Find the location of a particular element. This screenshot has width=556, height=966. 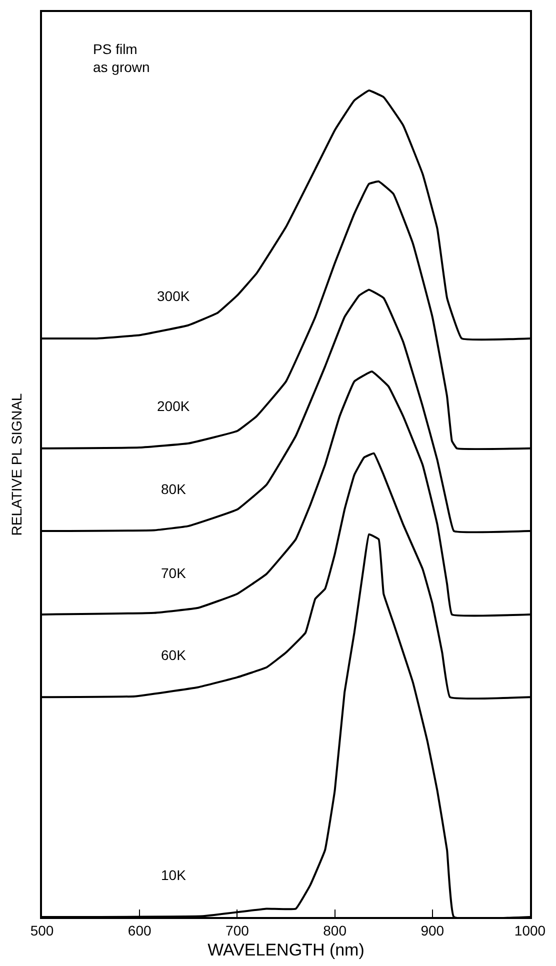

y-axis-title: RELATIVE PL SIGNAL is located at coordinates (16, 464).